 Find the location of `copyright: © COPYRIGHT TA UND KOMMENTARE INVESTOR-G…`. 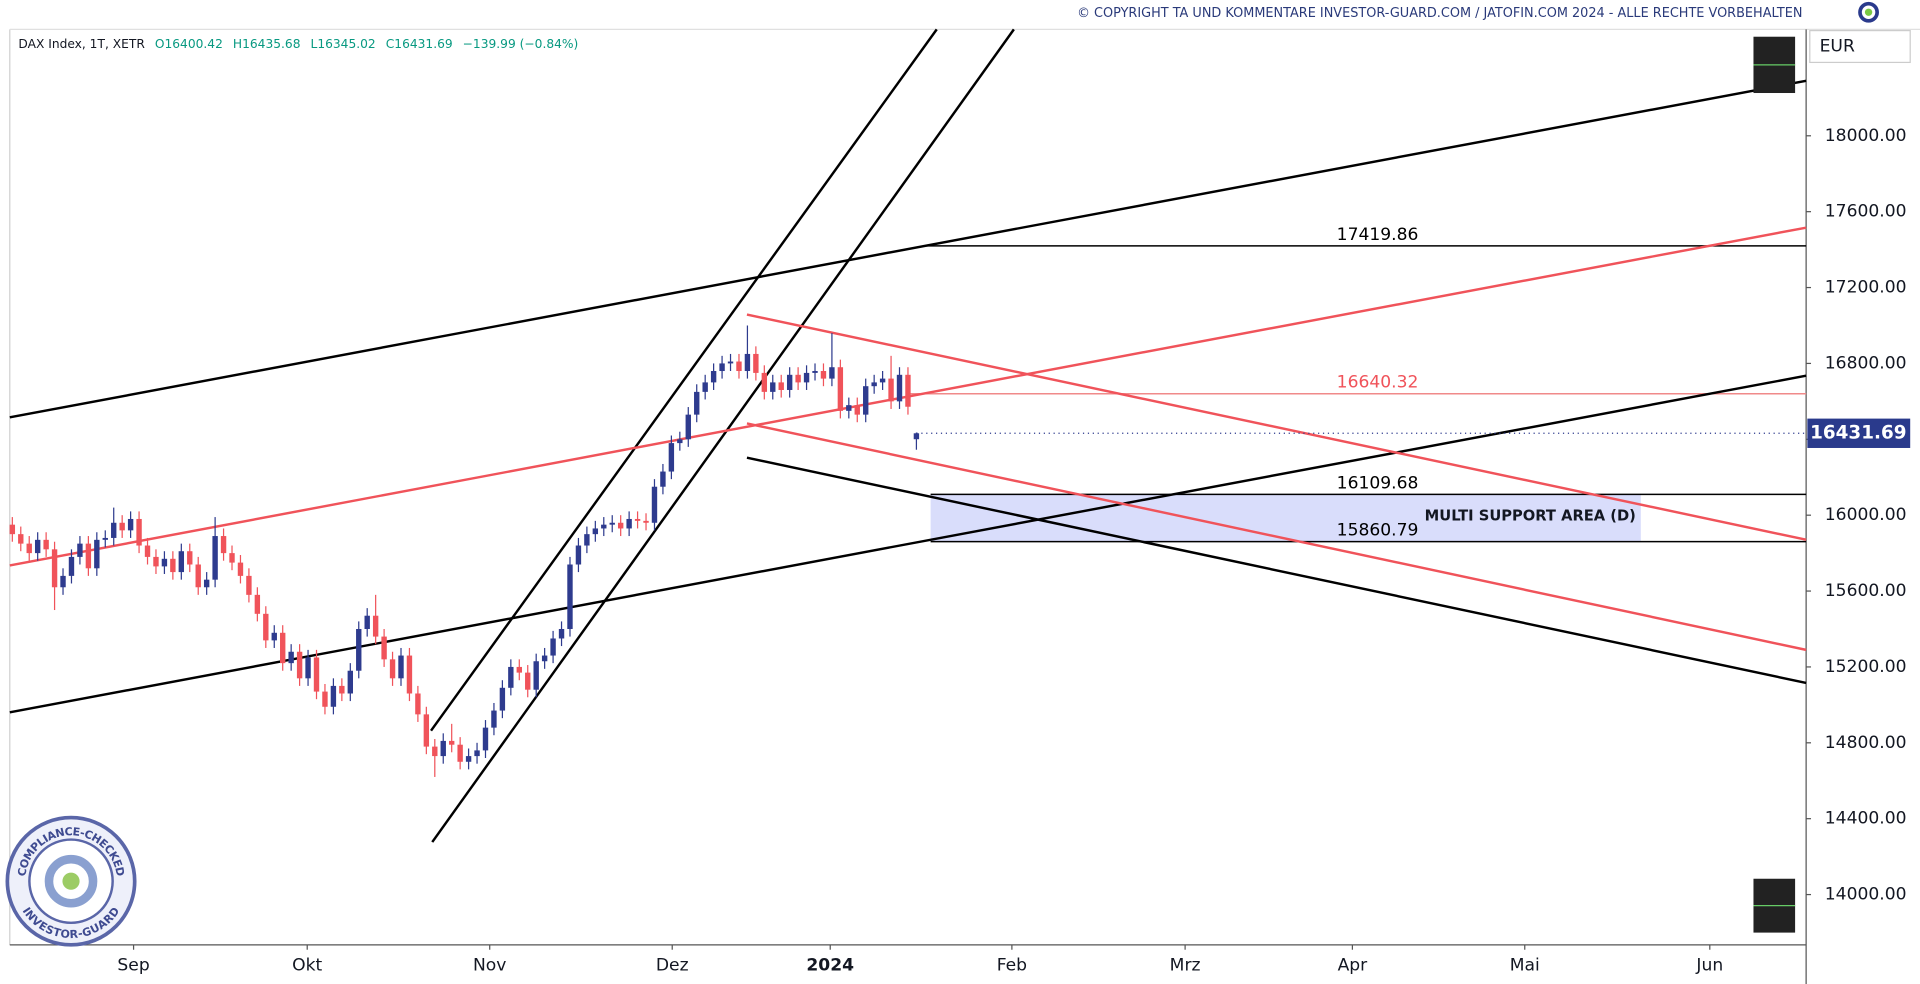

copyright: © COPYRIGHT TA UND KOMMENTARE INVESTOR-G… is located at coordinates (1439, 13).